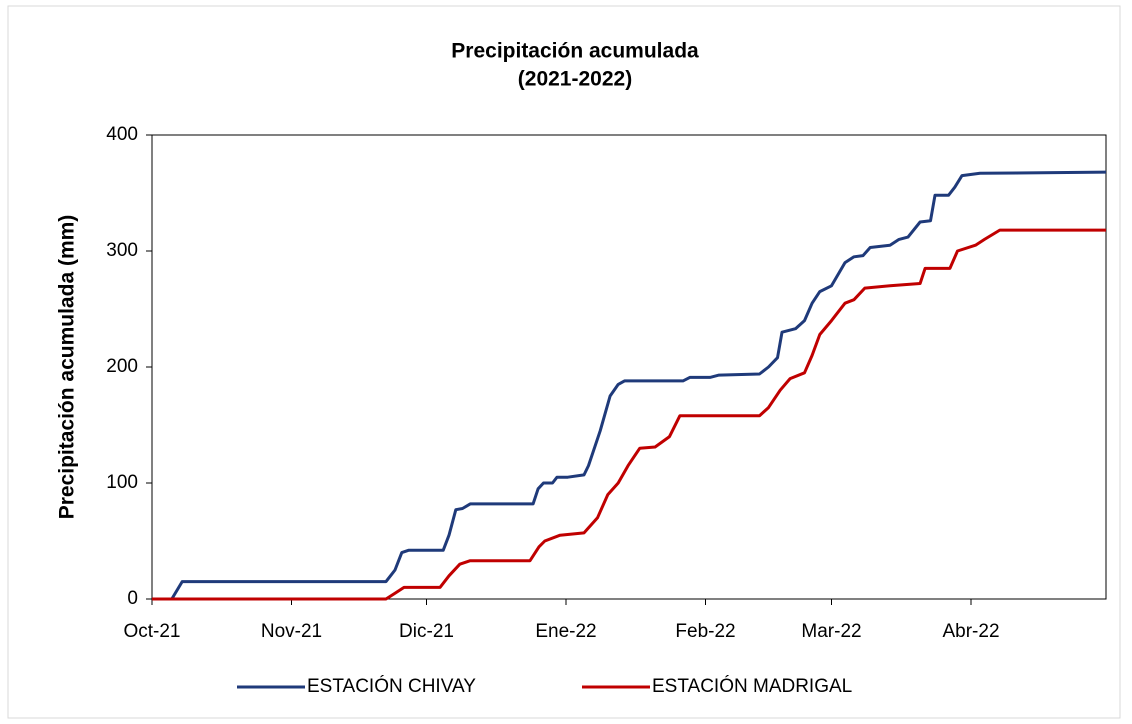  What do you see at coordinates (122, 482) in the screenshot?
I see `y-tick-label: 100` at bounding box center [122, 482].